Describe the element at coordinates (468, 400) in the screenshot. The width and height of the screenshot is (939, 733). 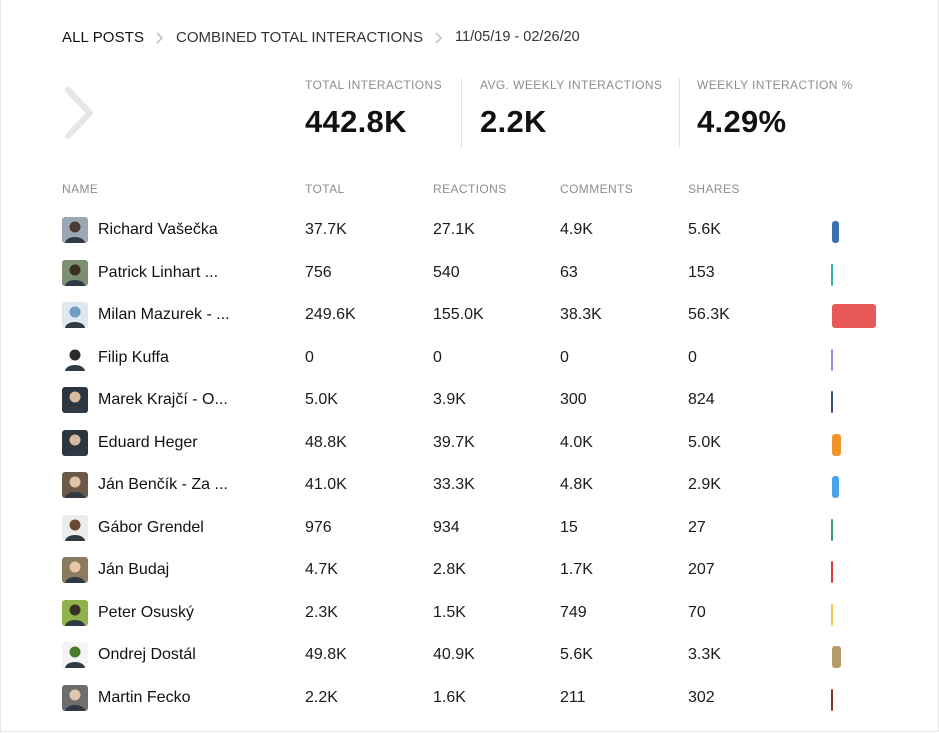
I see `table-row: Marek Krajčí - O... 5.0K 3.9K 300 824` at that location.